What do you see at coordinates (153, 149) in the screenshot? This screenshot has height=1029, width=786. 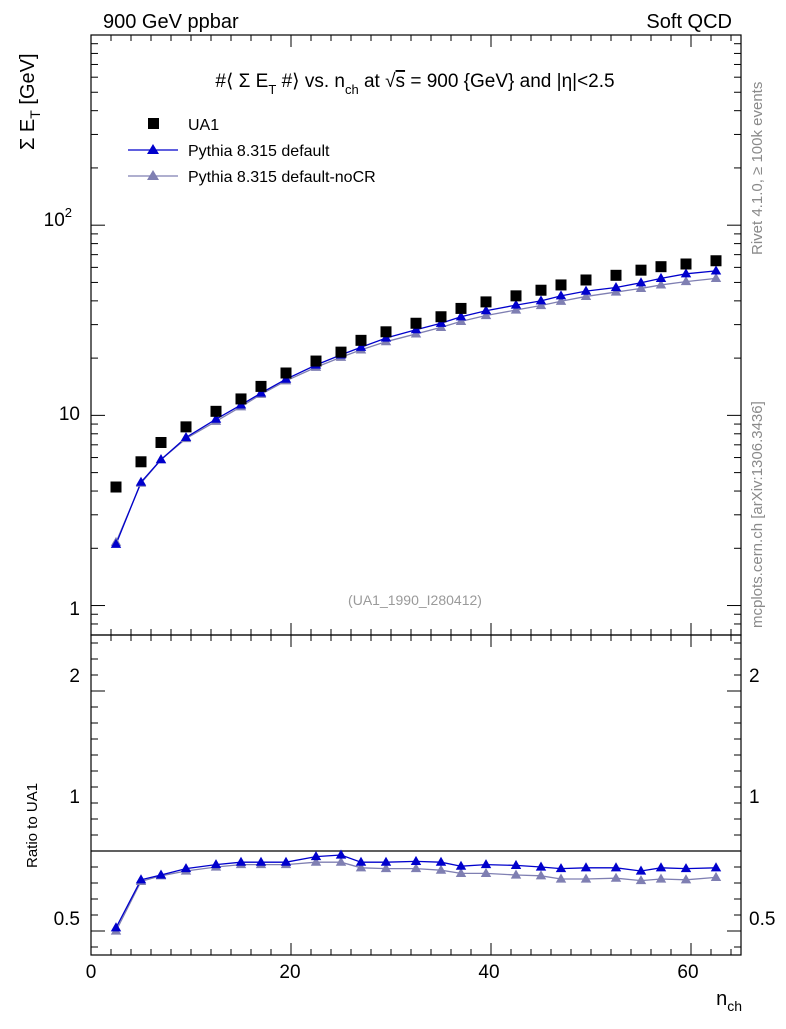 I see `legend-pythia-default-marker` at bounding box center [153, 149].